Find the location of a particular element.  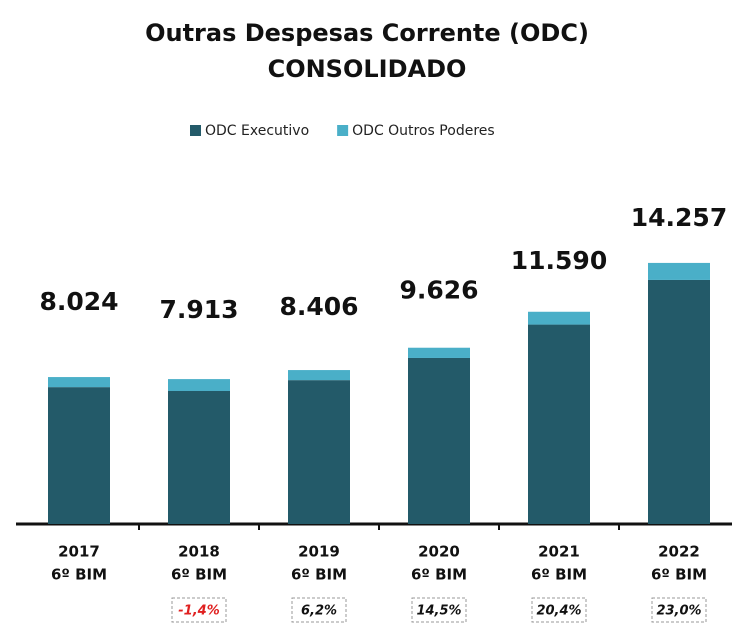

growth-label: -1,4% is located at coordinates (198, 611).